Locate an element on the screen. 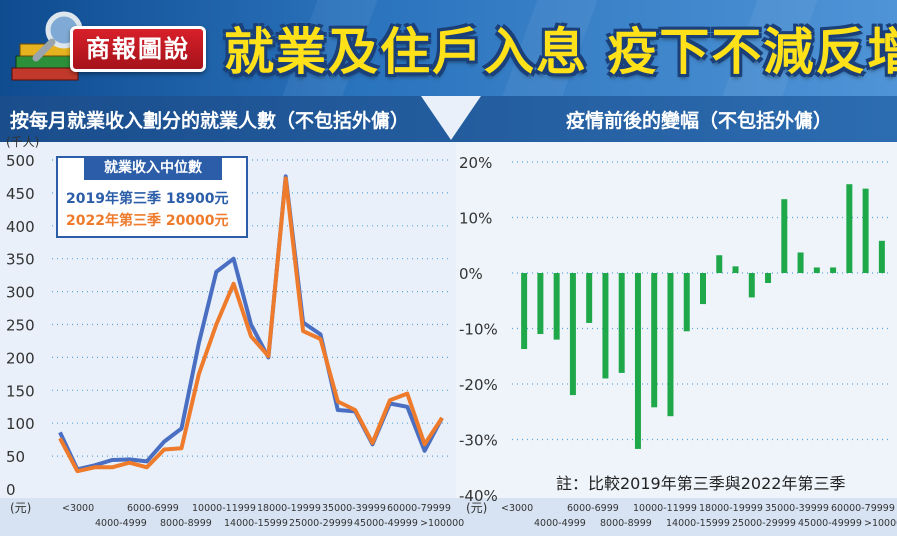 This screenshot has width=897, height=536. left-chart-subtitle: 按每月就業收入劃分的就業人數（不包括外傭） is located at coordinates (210, 121).